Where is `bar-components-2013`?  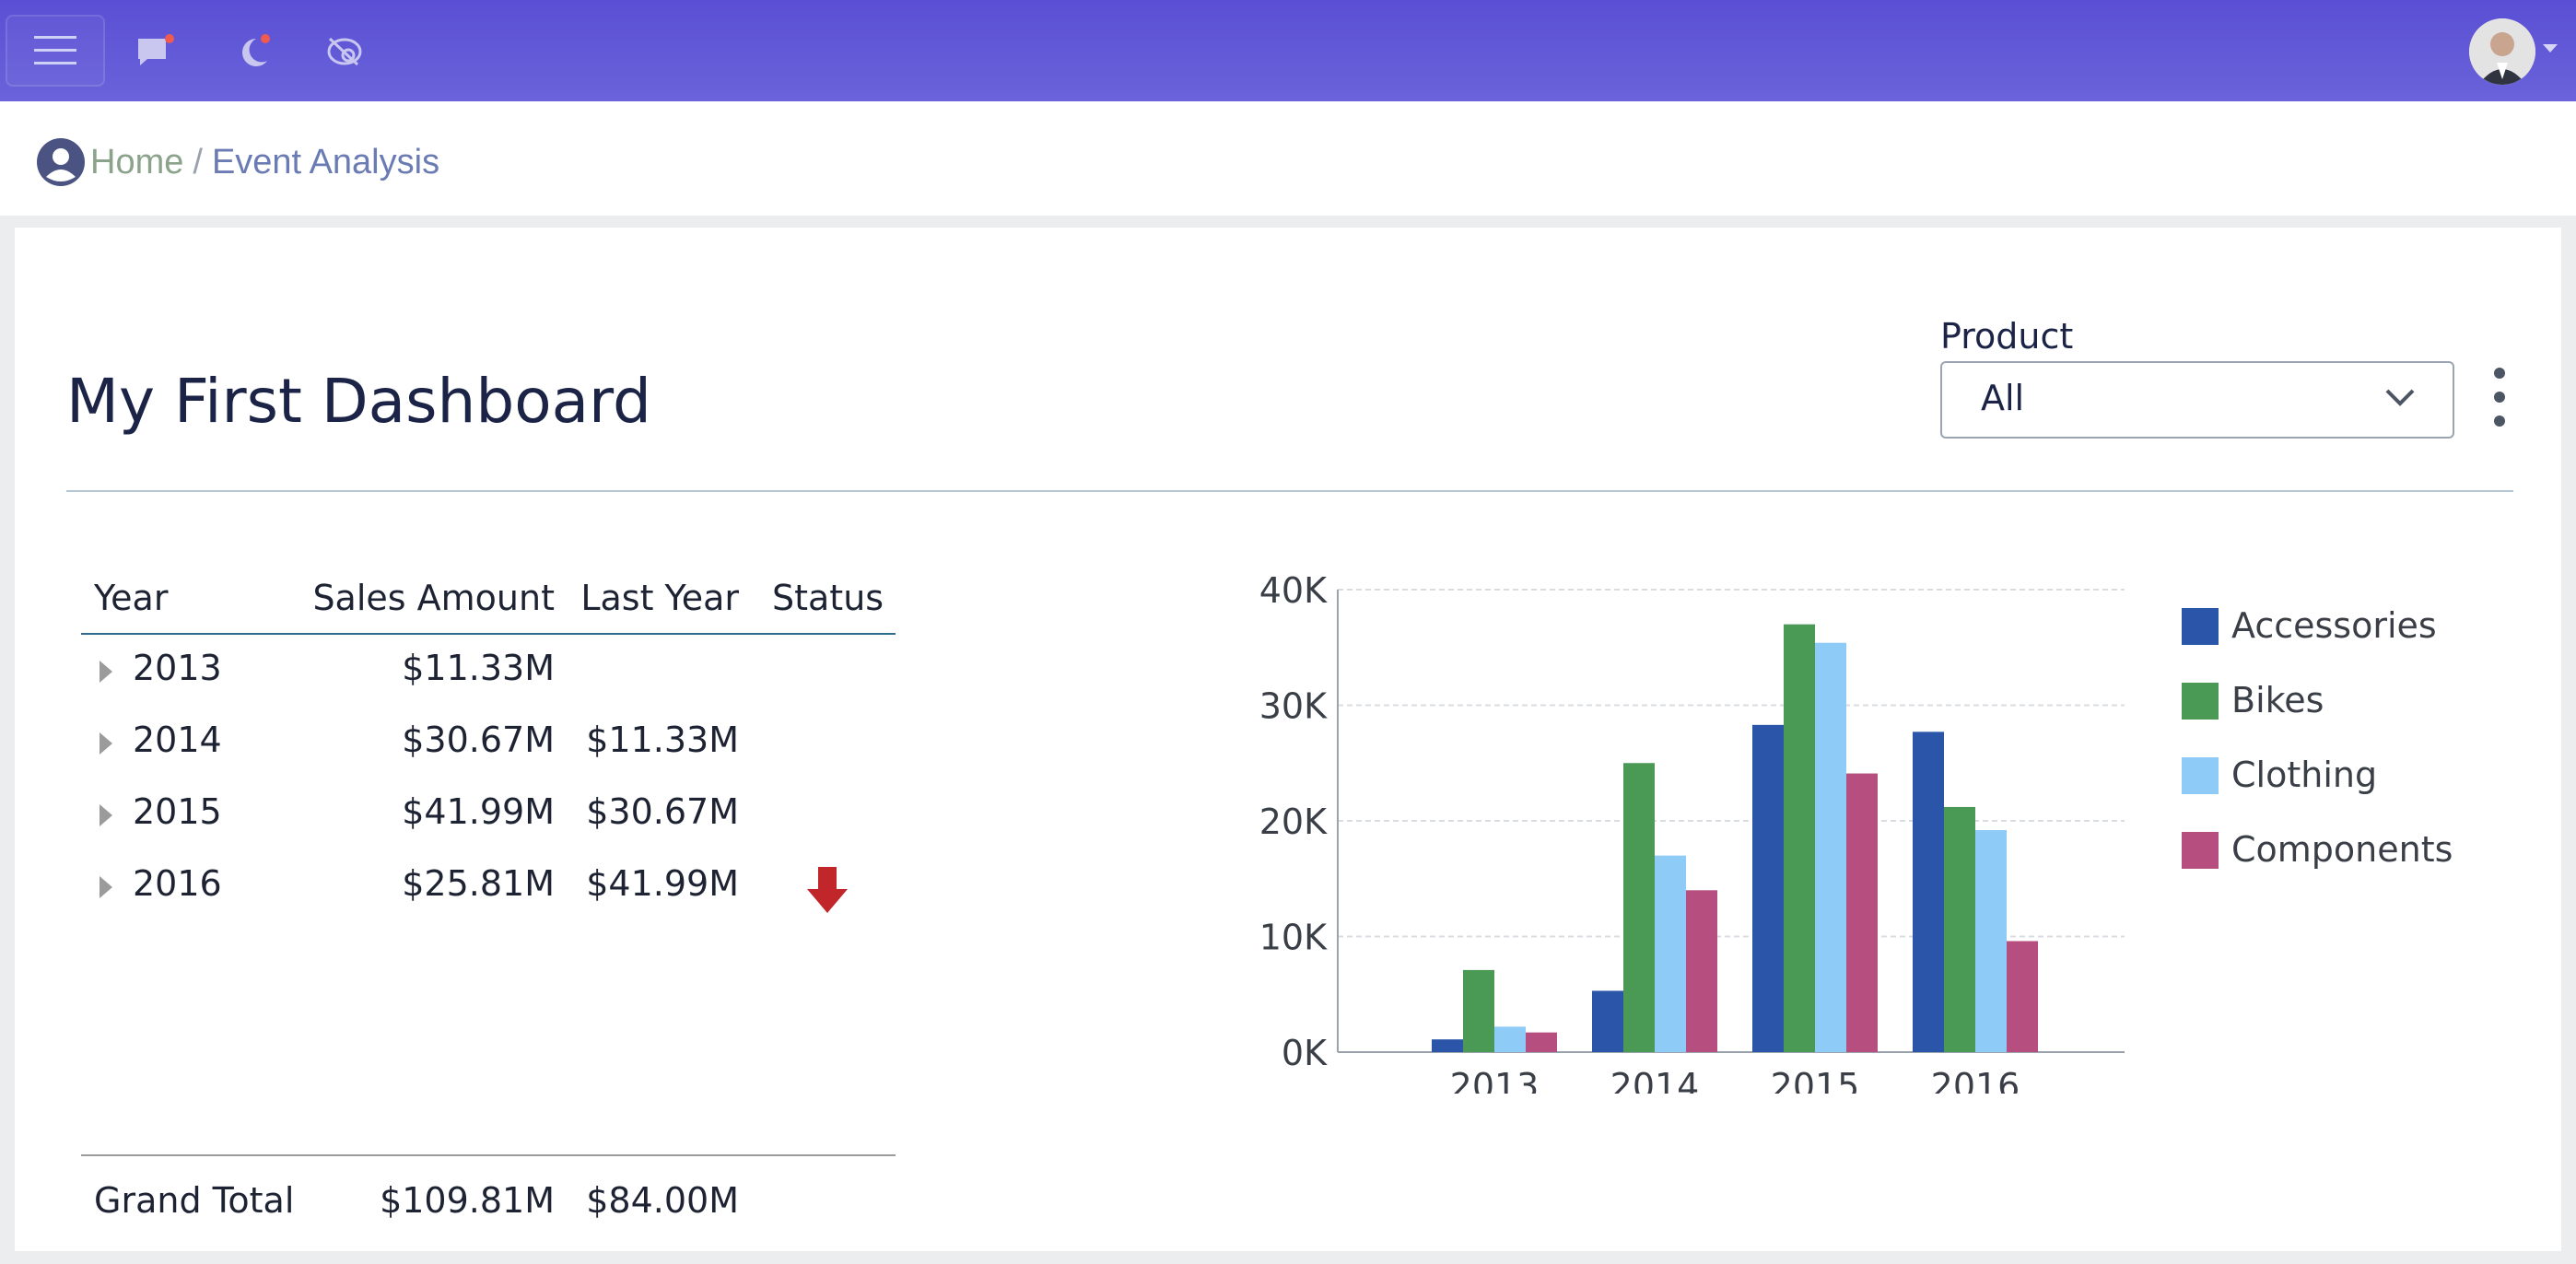
bar-components-2013 is located at coordinates (1541, 1042).